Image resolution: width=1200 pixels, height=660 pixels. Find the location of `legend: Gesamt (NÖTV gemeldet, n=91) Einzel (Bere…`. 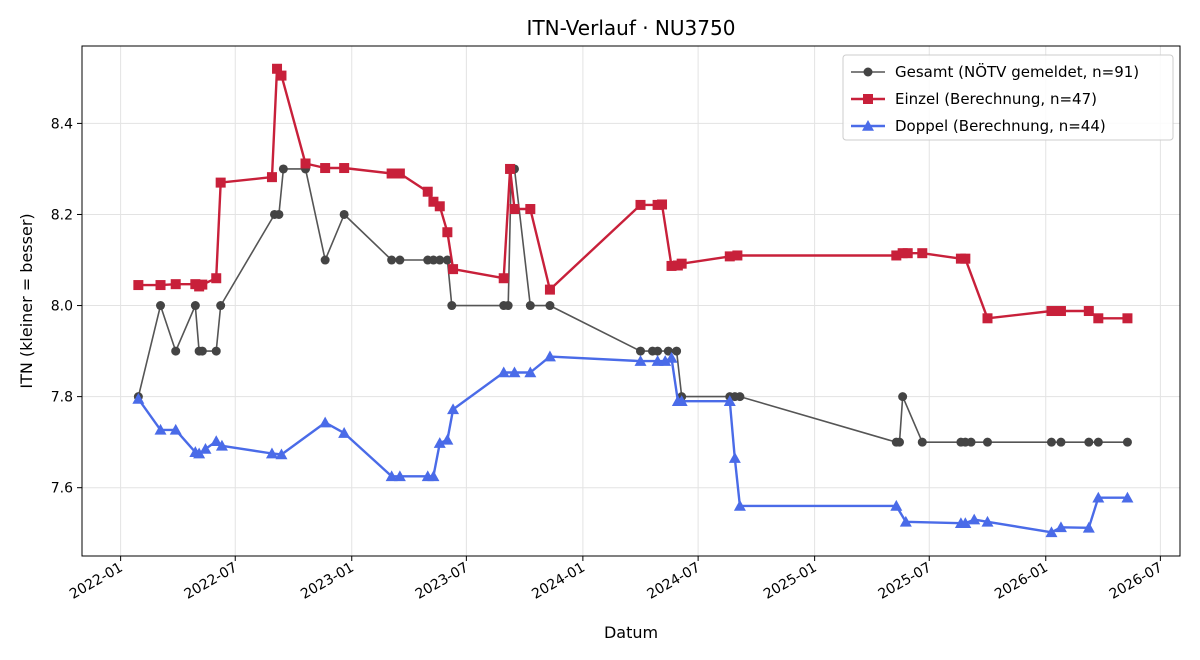

legend: Gesamt (NÖTV gemeldet, n=91) Einzel (Bere… is located at coordinates (1008, 97).